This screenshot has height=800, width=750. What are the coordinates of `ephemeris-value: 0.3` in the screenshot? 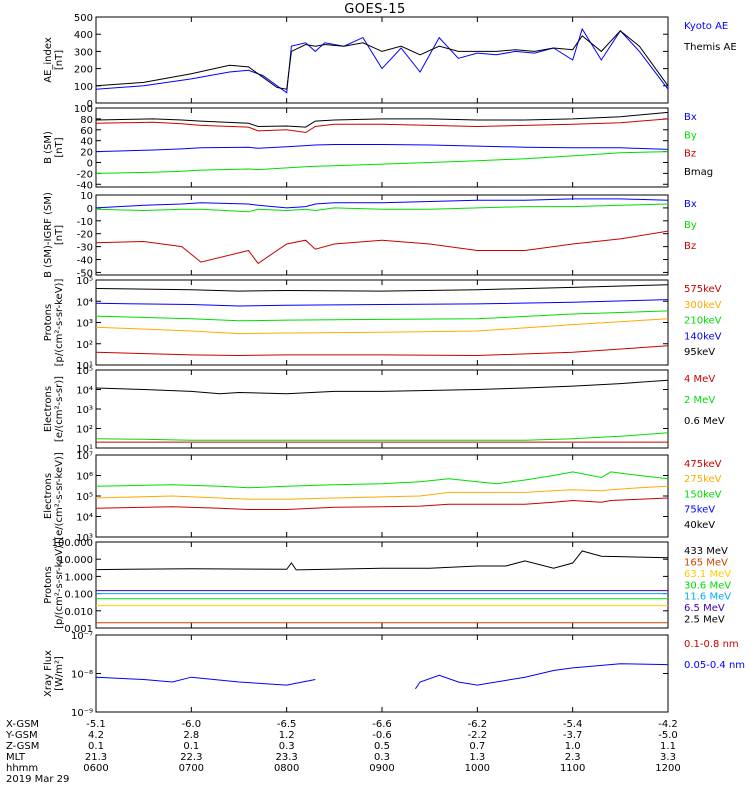 It's located at (382, 757).